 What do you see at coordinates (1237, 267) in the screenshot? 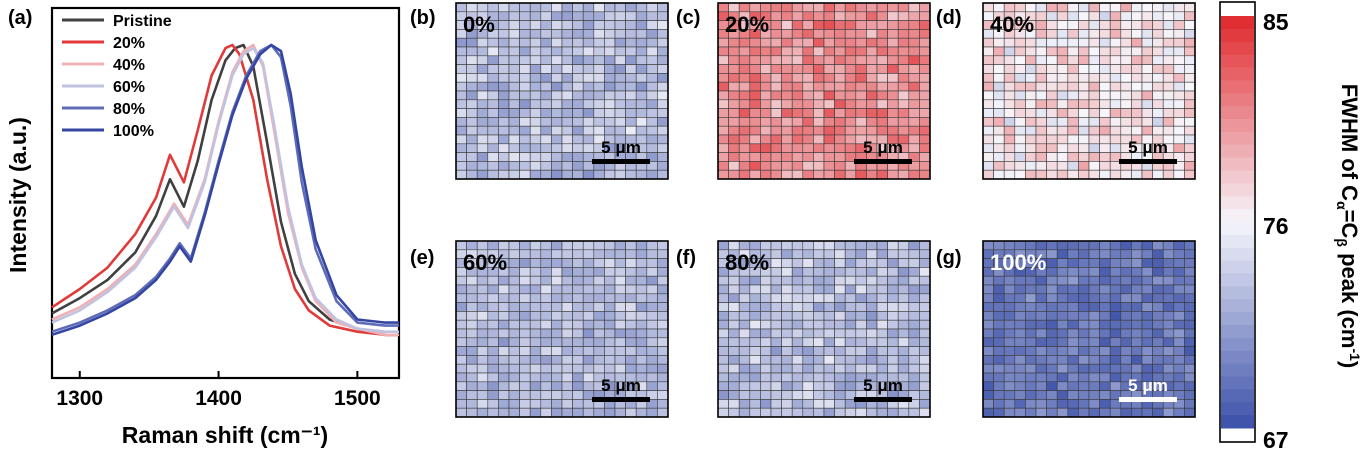
I see `colorbar-step` at bounding box center [1237, 267].